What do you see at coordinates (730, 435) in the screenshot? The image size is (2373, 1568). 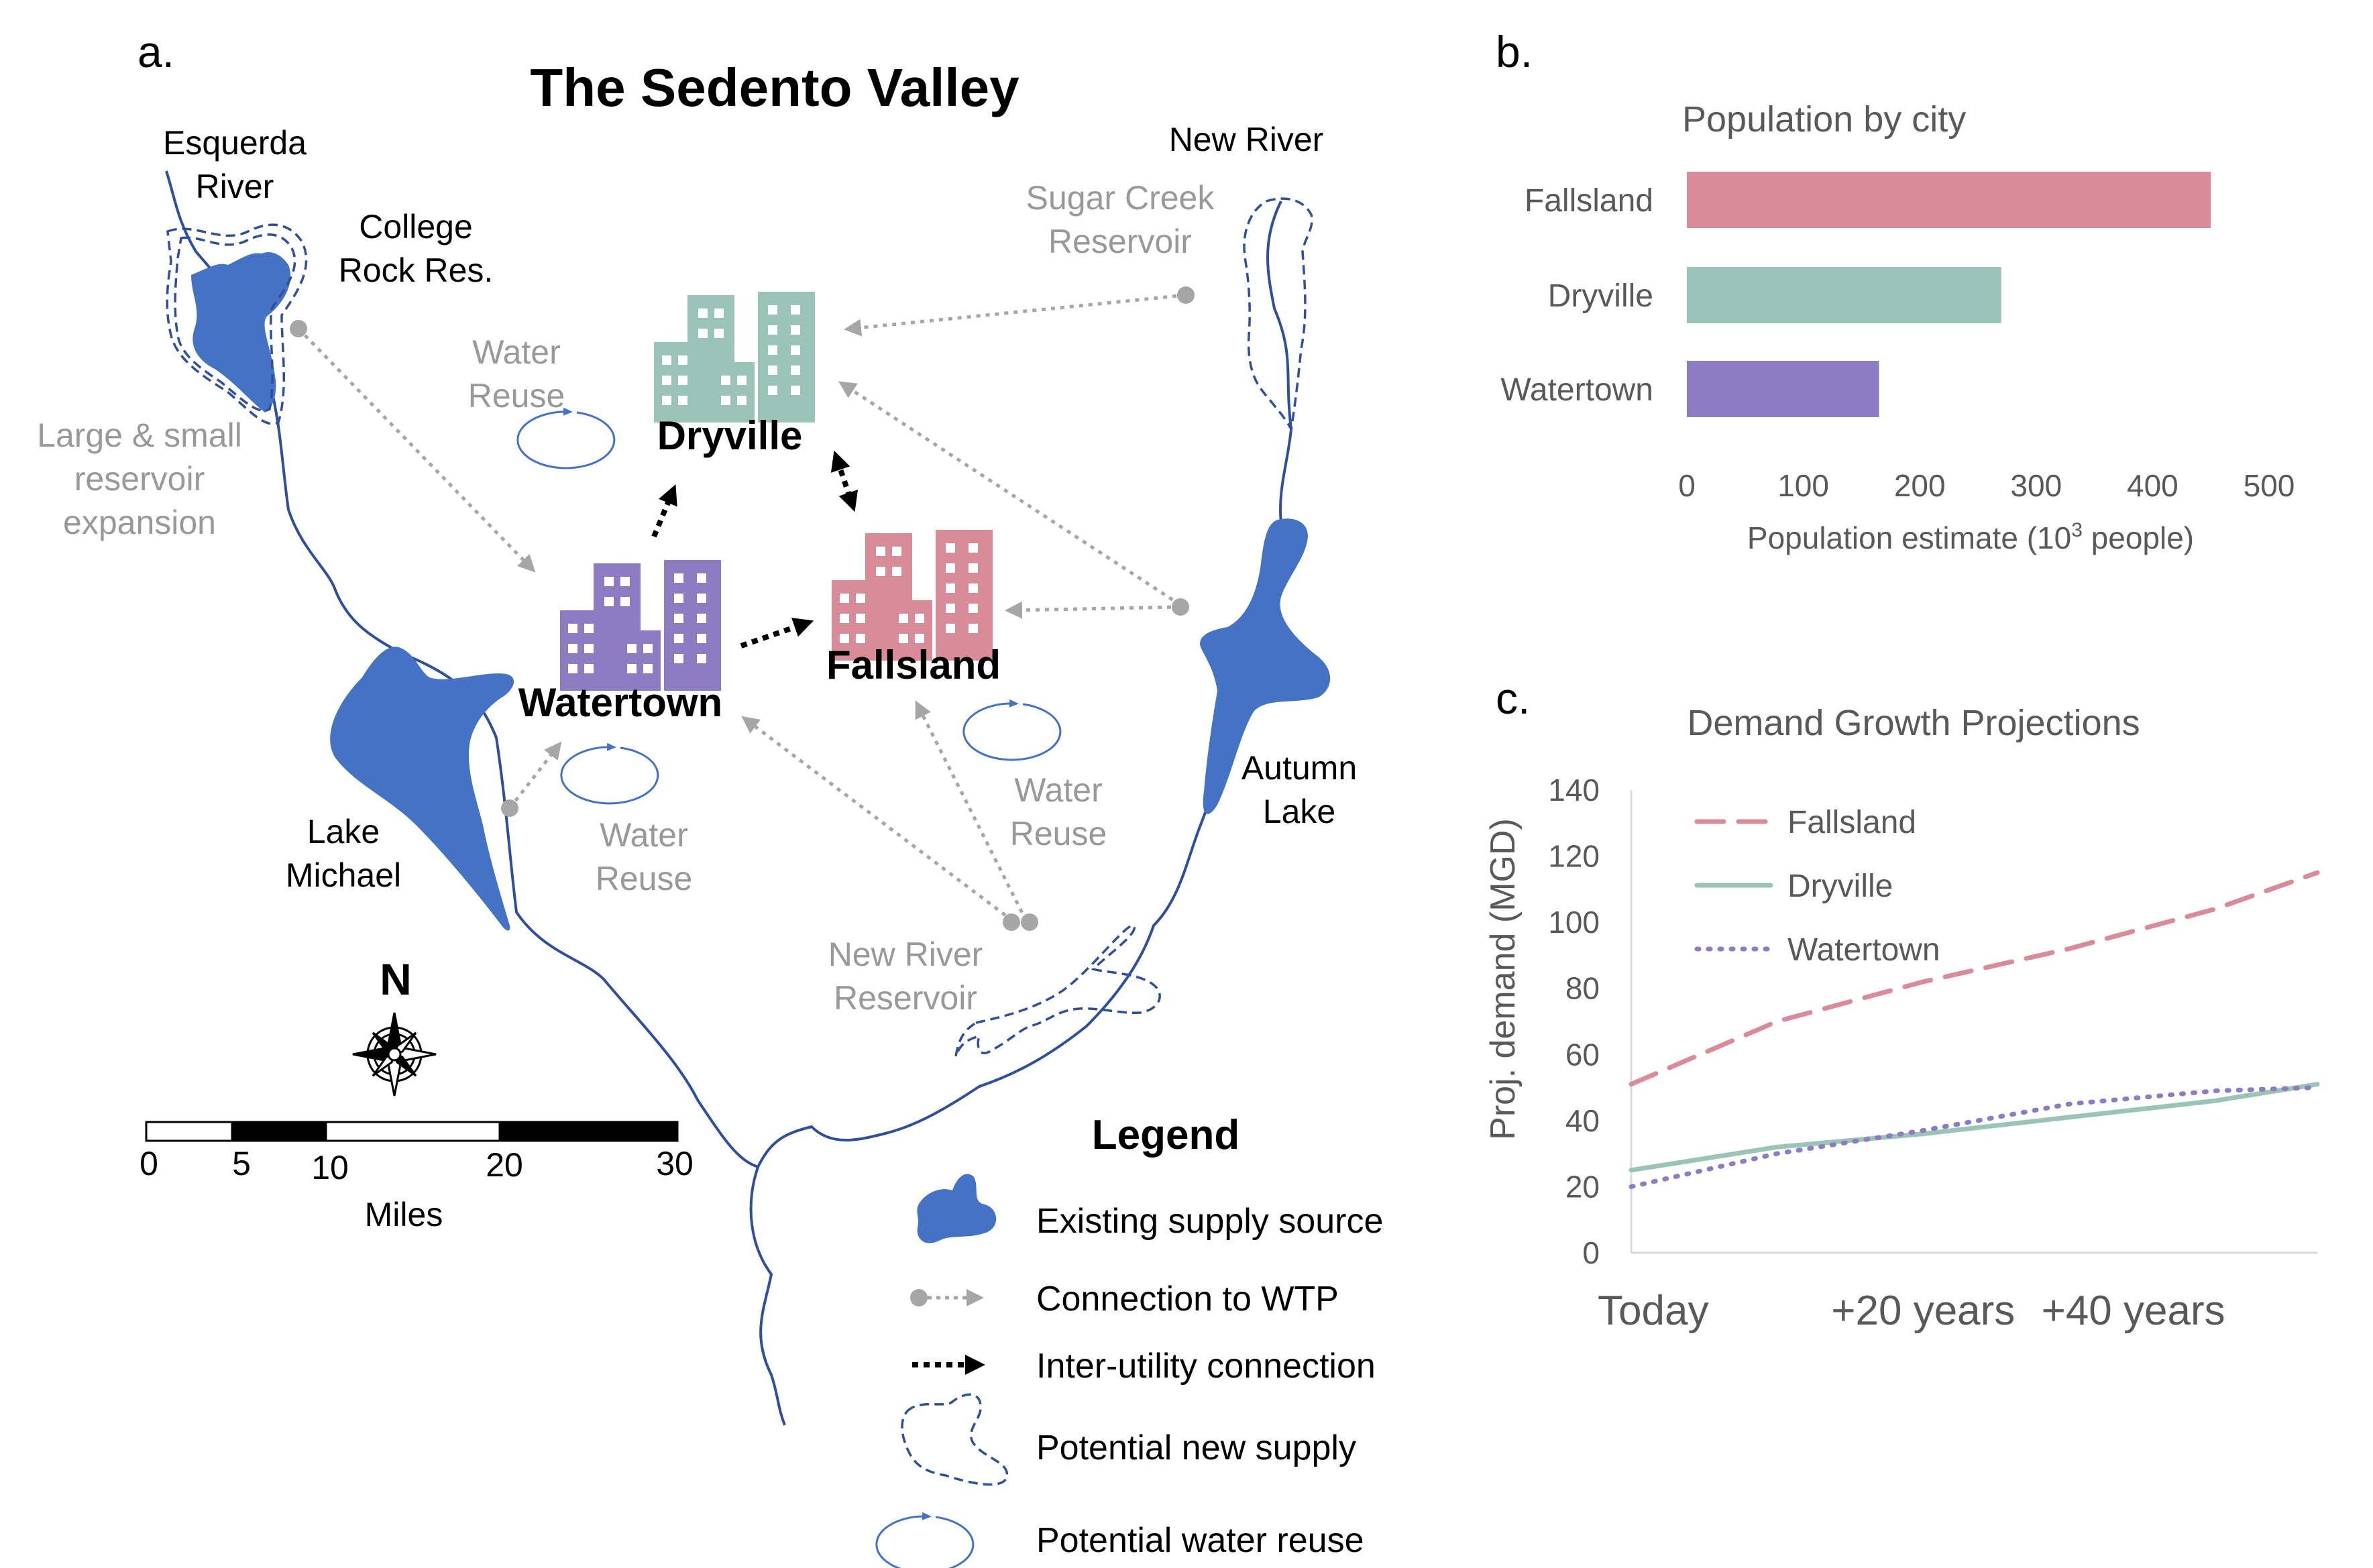 I see `city-label-dryville: Dryville` at bounding box center [730, 435].